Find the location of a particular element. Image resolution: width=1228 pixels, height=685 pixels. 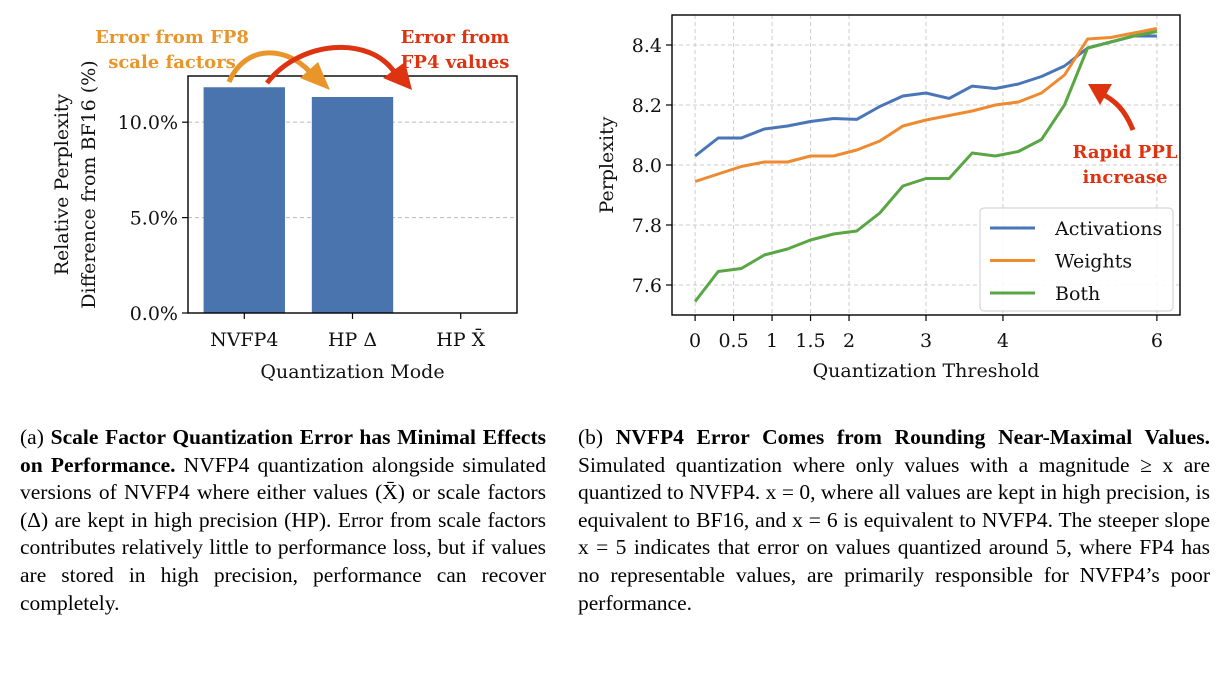

annotation-fp4-line1: Error from is located at coordinates (455, 37).